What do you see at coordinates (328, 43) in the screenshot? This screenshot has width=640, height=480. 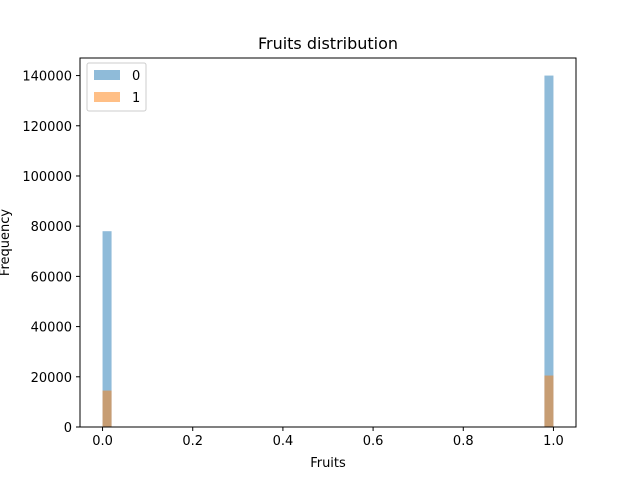 I see `chart-title: Fruits distribution` at bounding box center [328, 43].